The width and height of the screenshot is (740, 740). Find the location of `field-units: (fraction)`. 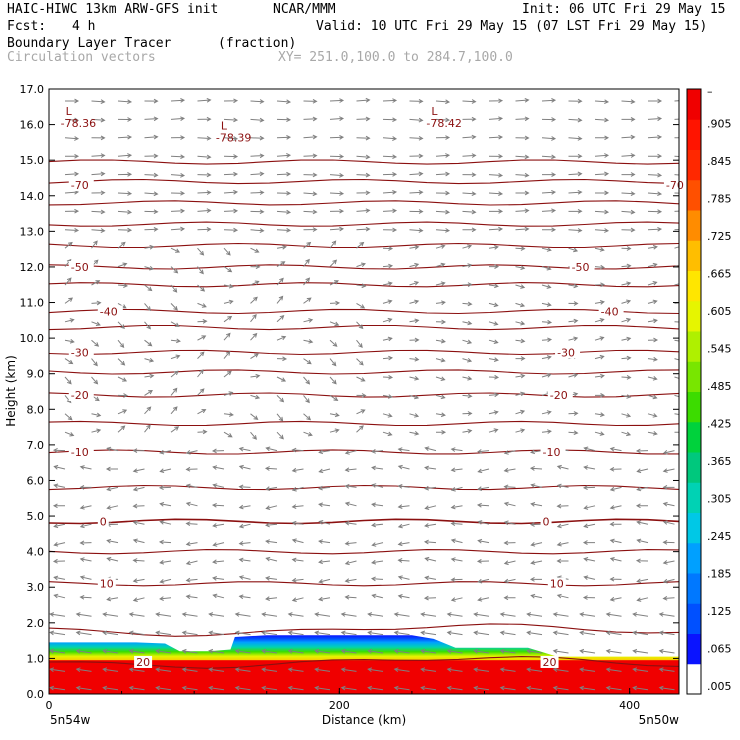

field-units: (fraction) is located at coordinates (257, 43).